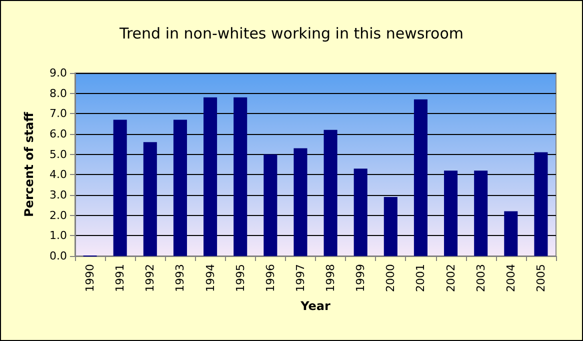 The image size is (583, 341). What do you see at coordinates (120, 278) in the screenshot?
I see `x-tick-label: 1991` at bounding box center [120, 278].